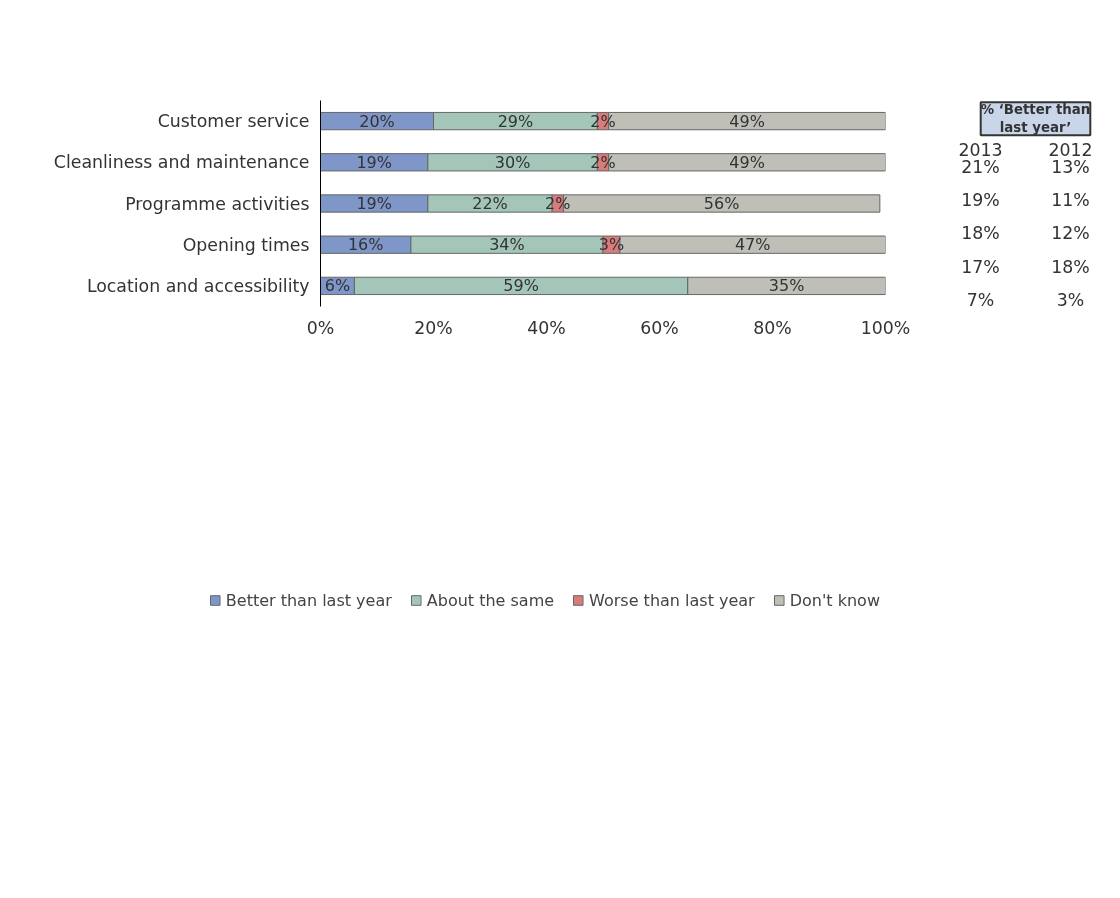 The height and width of the screenshot is (898, 1120). I want to click on x-tick-label: 100%, so click(885, 327).